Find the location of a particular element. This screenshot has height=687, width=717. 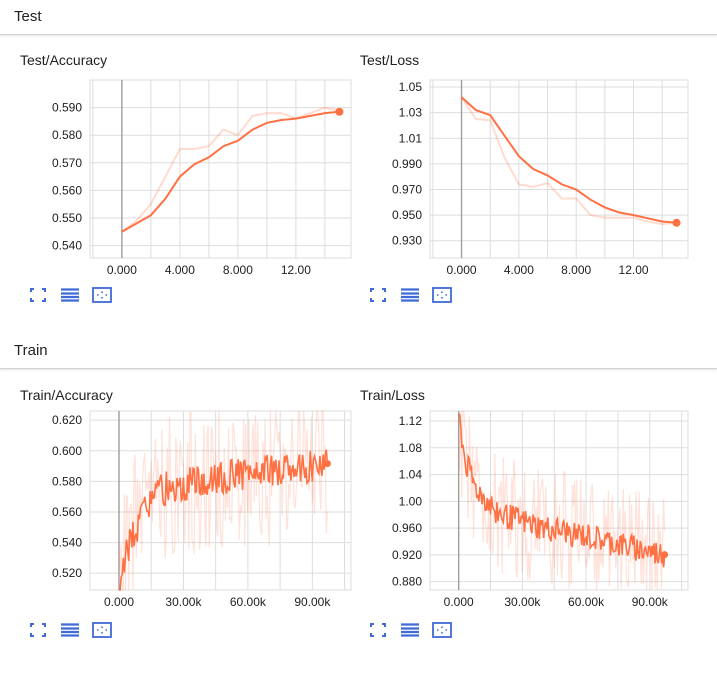

y-tick-label: 1.08 is located at coordinates (411, 448).